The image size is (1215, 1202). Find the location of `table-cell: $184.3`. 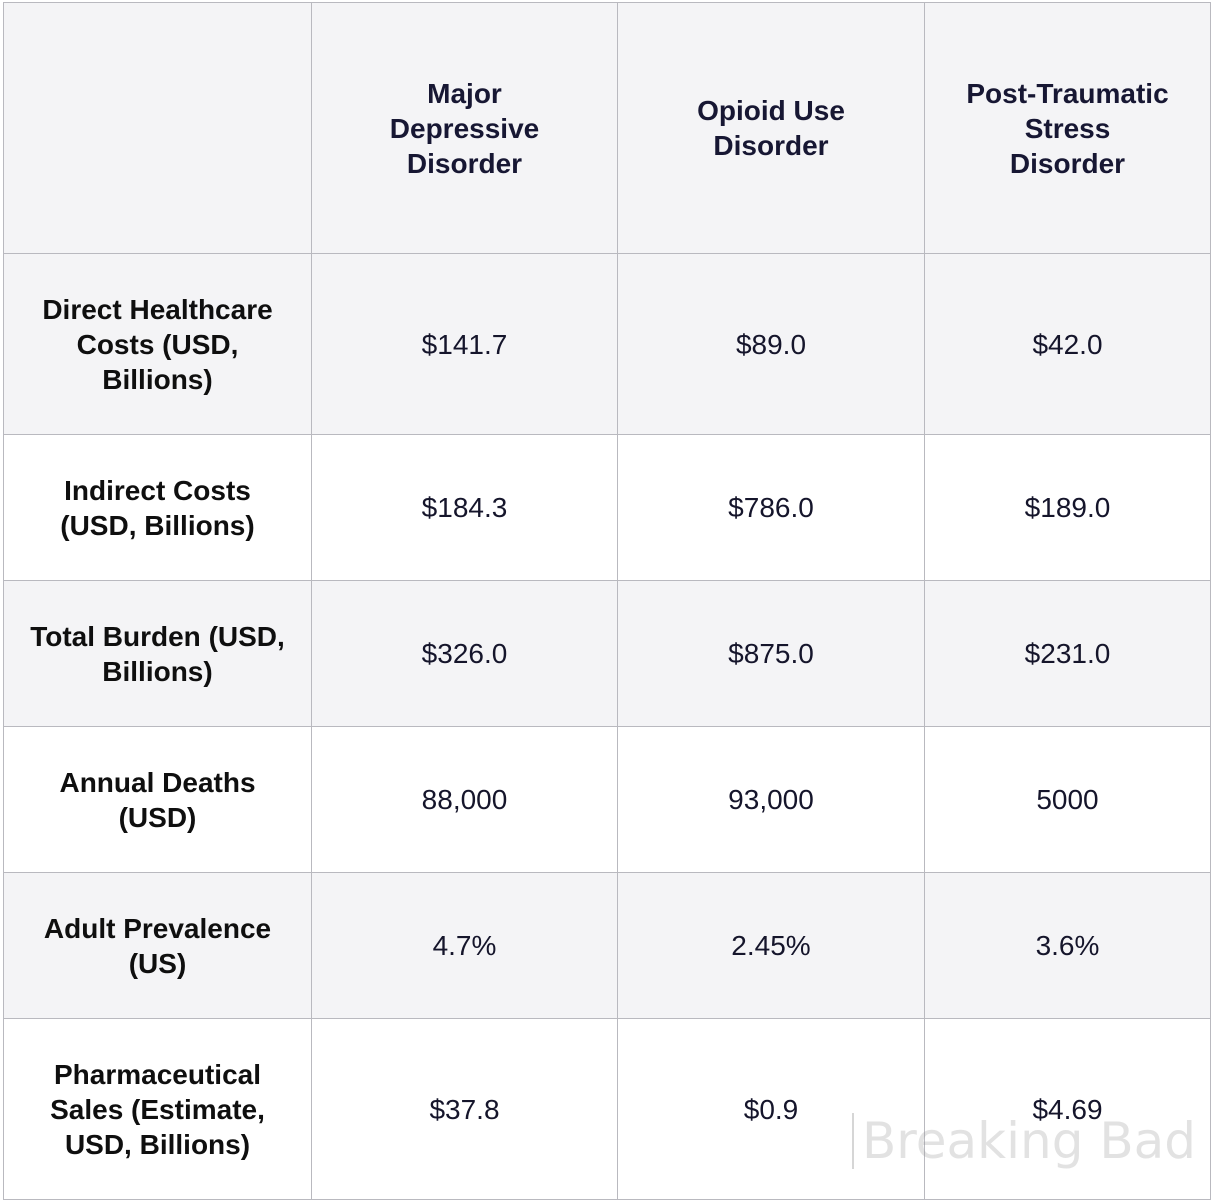

table-cell: $184.3 is located at coordinates (464, 507).